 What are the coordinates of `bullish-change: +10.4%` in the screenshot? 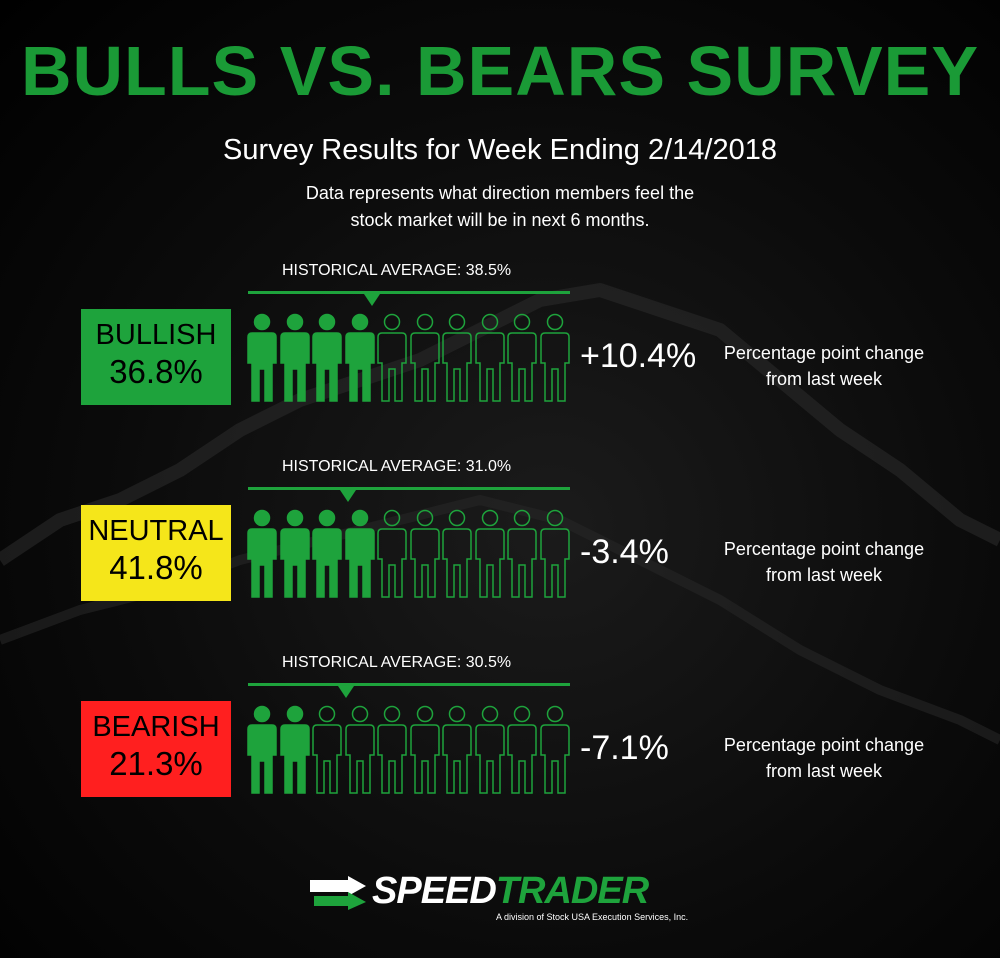 It's located at (638, 356).